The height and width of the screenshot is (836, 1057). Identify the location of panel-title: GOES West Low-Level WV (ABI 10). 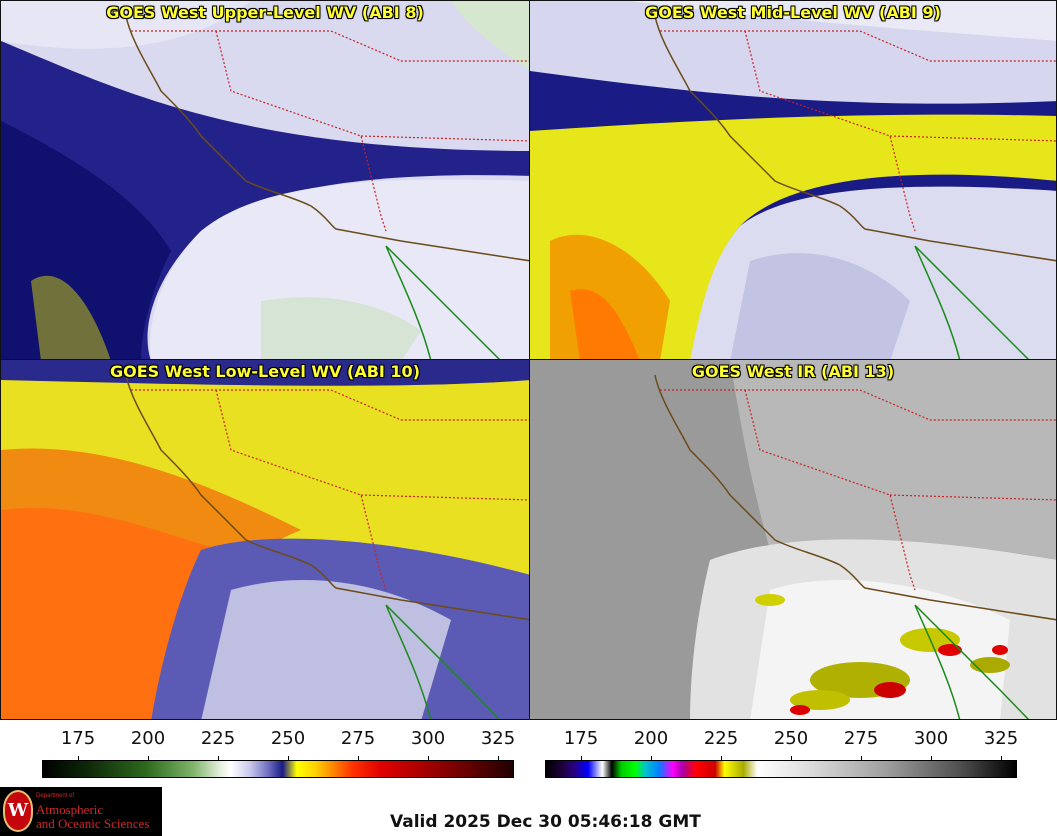
(264, 371).